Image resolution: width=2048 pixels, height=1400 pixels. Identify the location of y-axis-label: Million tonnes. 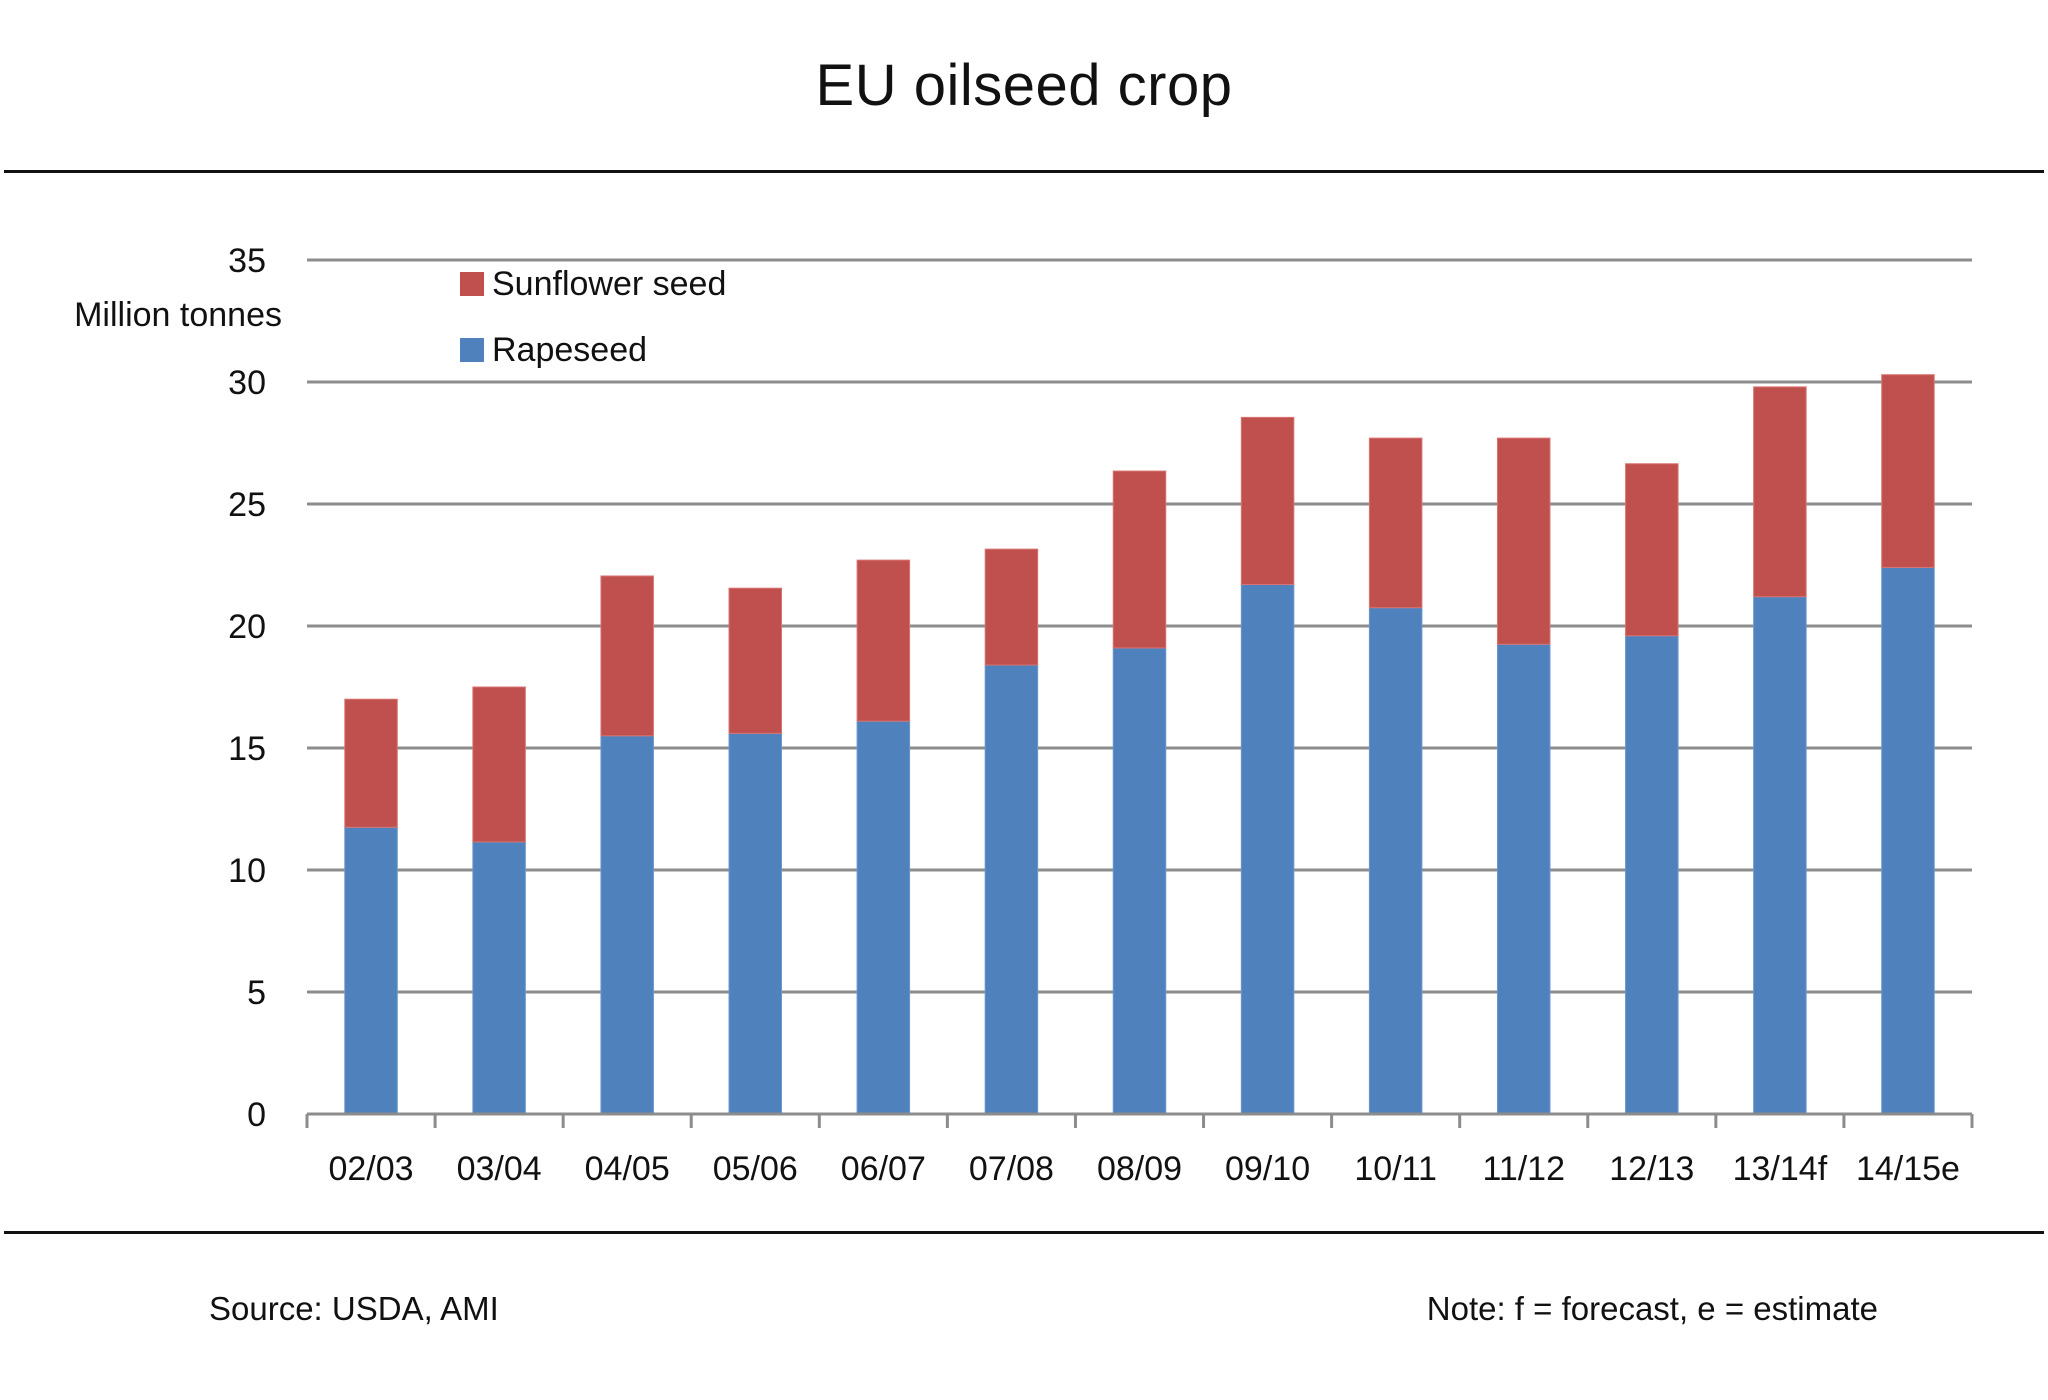
(178, 315).